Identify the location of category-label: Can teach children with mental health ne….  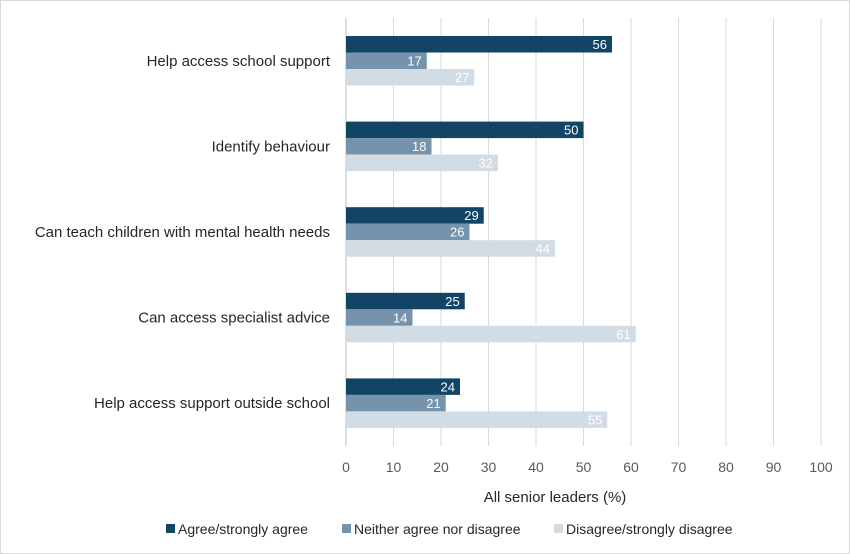
(182, 232).